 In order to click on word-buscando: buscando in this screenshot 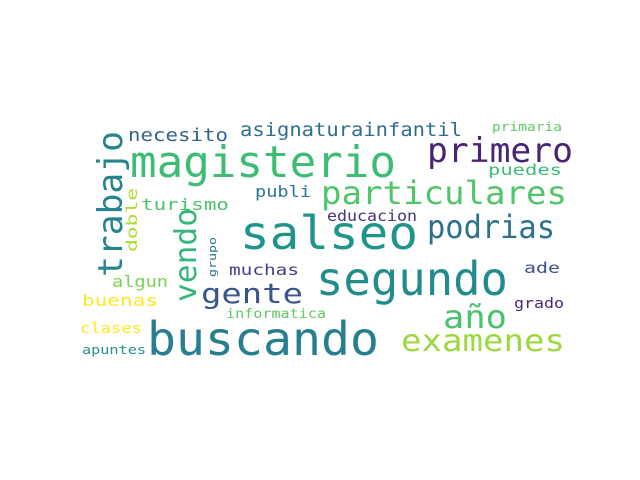, I will do `click(263, 339)`.